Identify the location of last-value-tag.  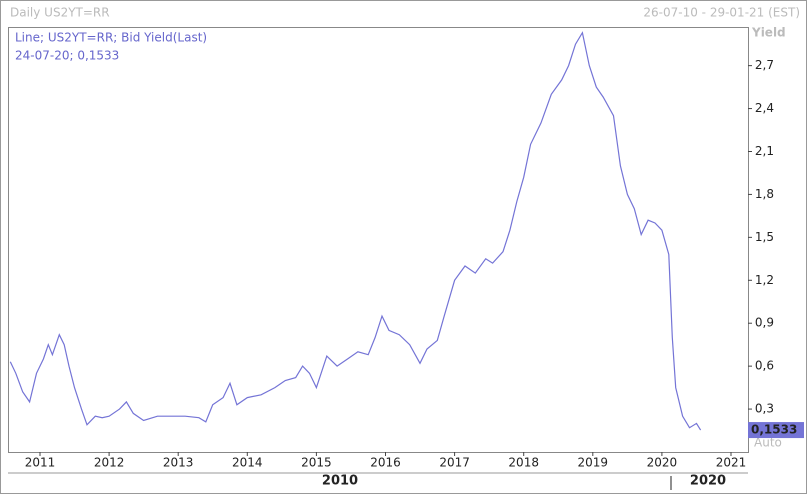
(776, 430).